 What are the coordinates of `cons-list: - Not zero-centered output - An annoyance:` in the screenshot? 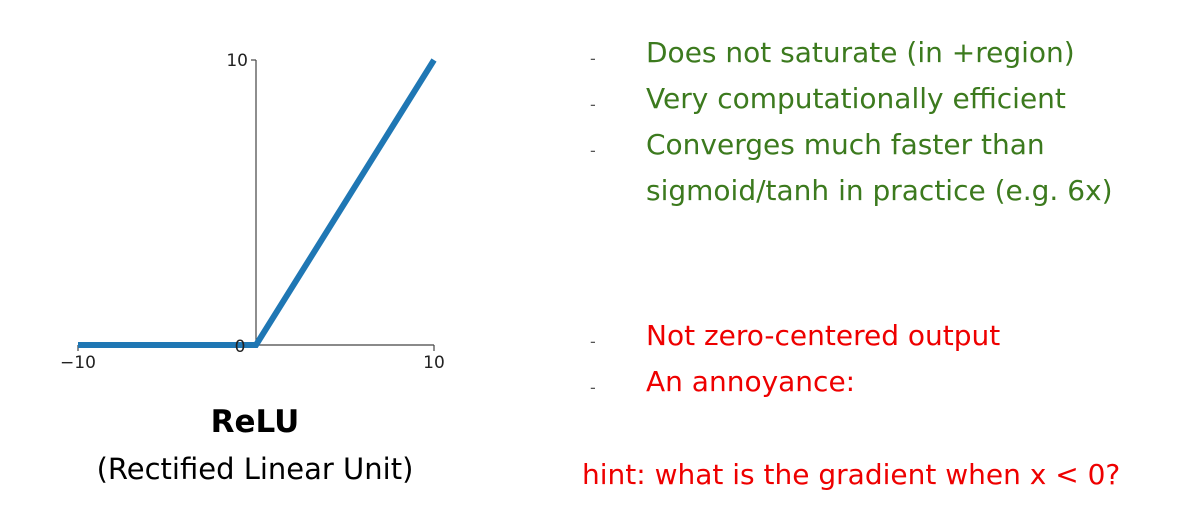 It's located at (795, 359).